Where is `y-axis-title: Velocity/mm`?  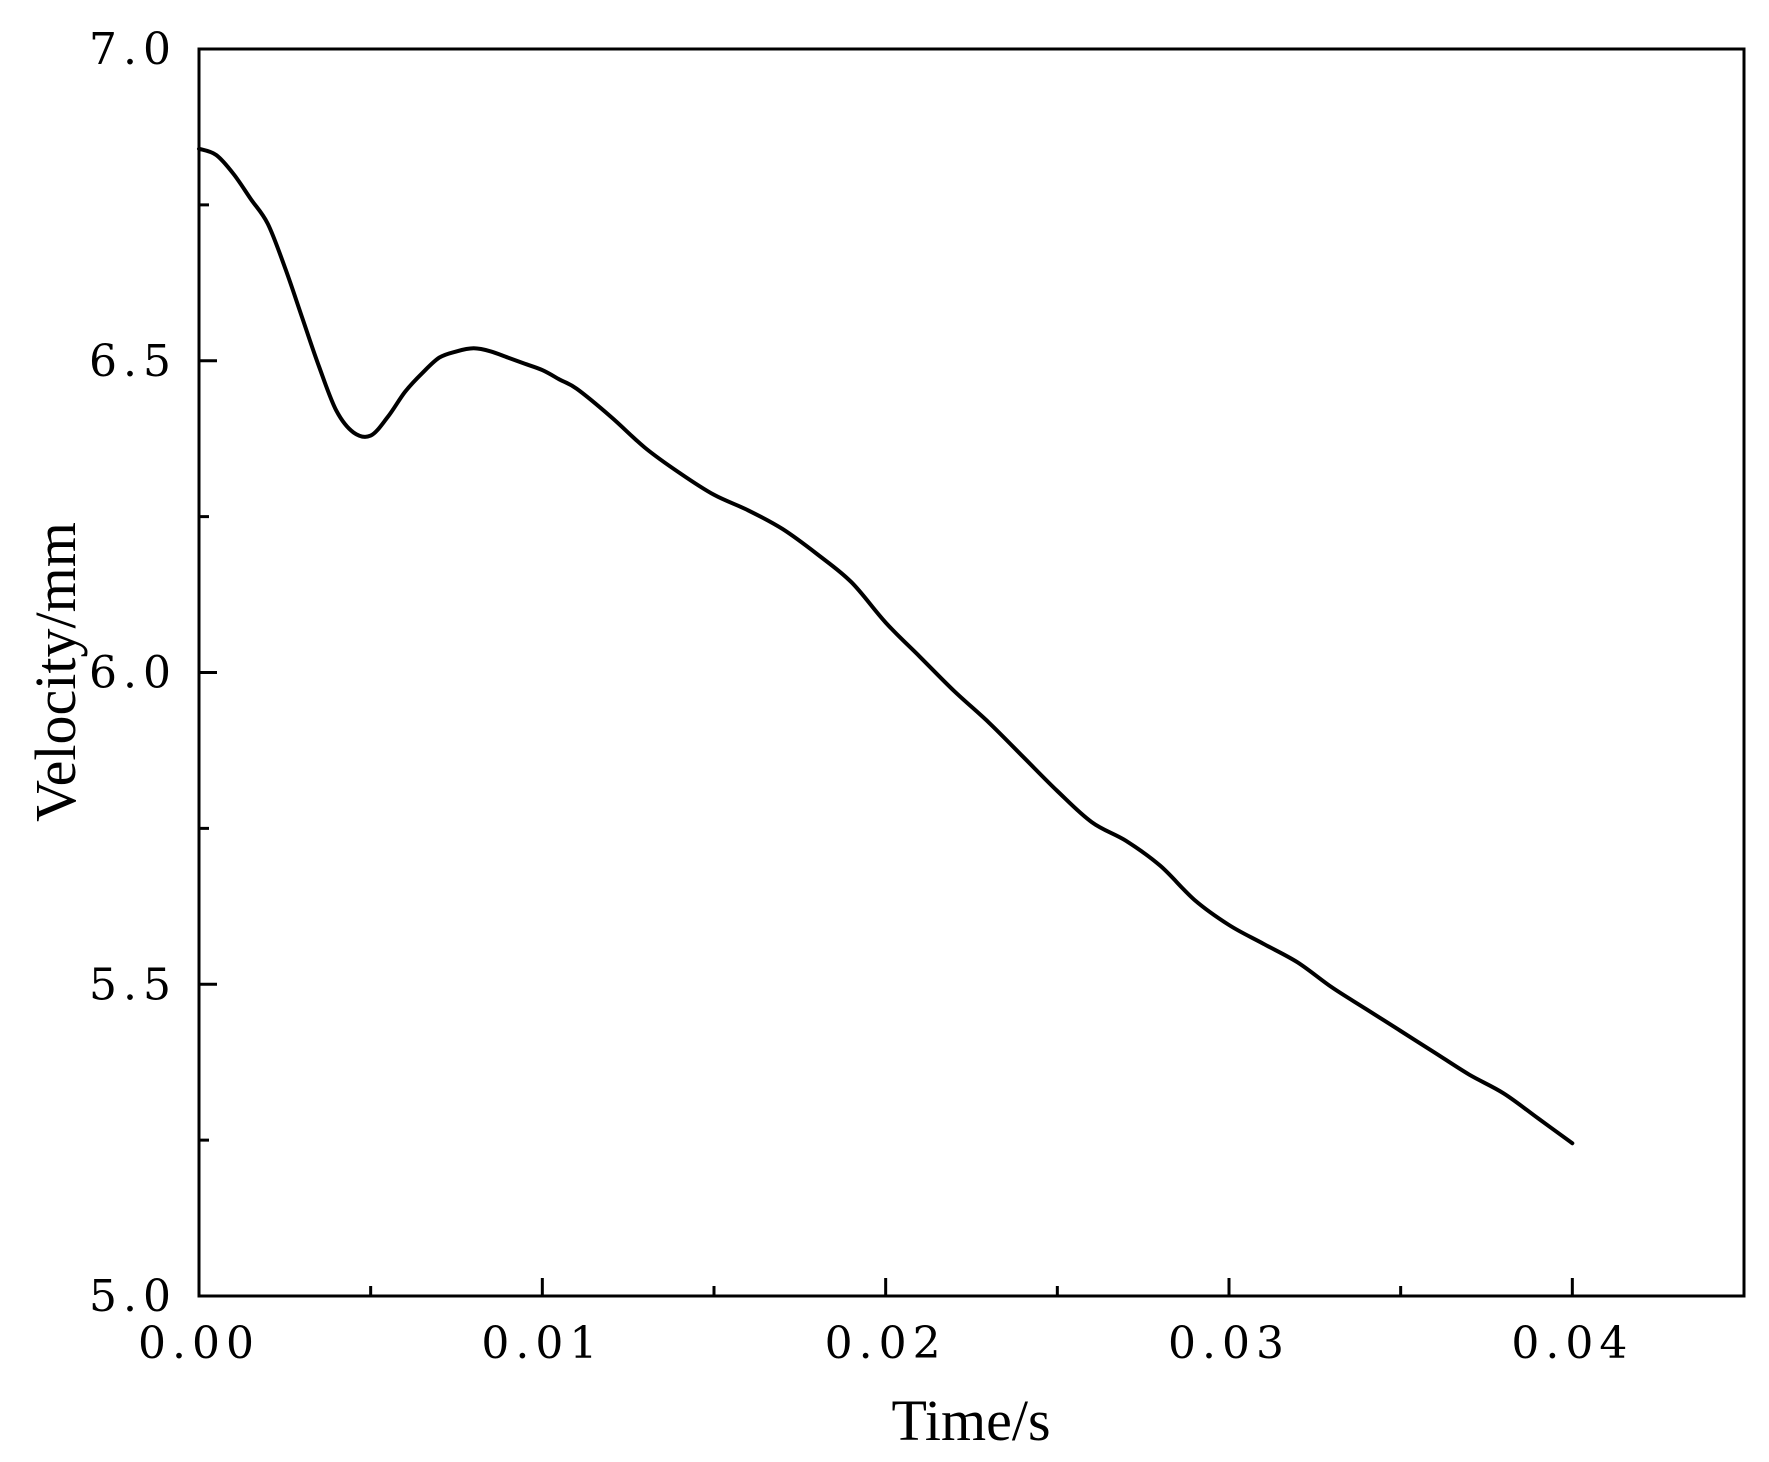 y-axis-title: Velocity/mm is located at coordinates (55, 672).